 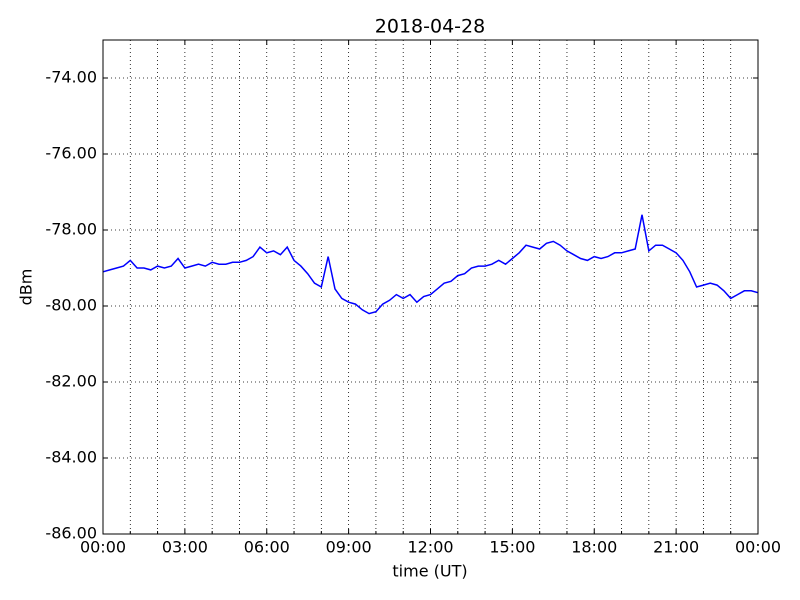 What do you see at coordinates (267, 547) in the screenshot?
I see `x-tick-label: 06:00` at bounding box center [267, 547].